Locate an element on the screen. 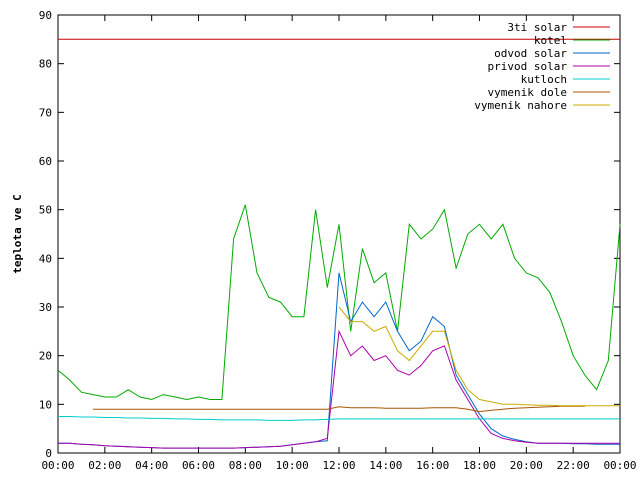 The image size is (640, 484). legend-label: 3ti solar is located at coordinates (537, 27).